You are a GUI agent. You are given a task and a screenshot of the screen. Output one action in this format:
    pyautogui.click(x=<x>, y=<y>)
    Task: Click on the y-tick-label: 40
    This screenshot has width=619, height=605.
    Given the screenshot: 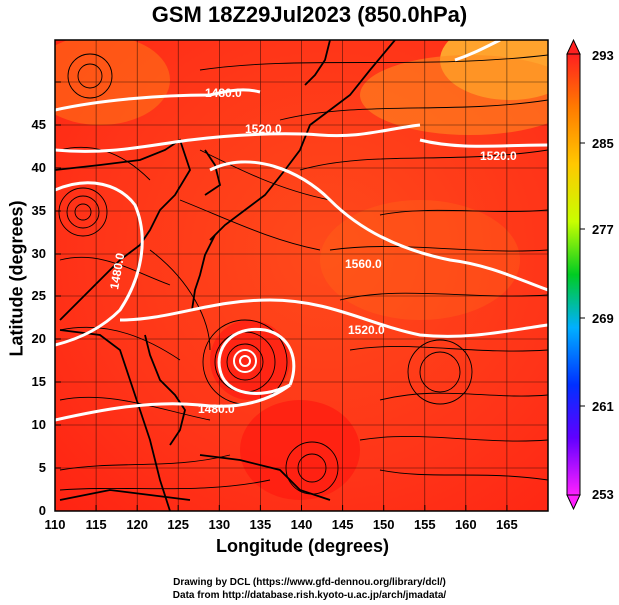 What is the action you would take?
    pyautogui.click(x=38, y=167)
    